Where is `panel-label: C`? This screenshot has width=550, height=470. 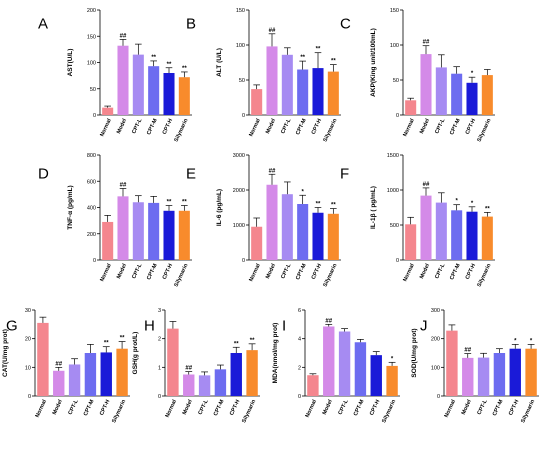
panel-label: C is located at coordinates (345, 23).